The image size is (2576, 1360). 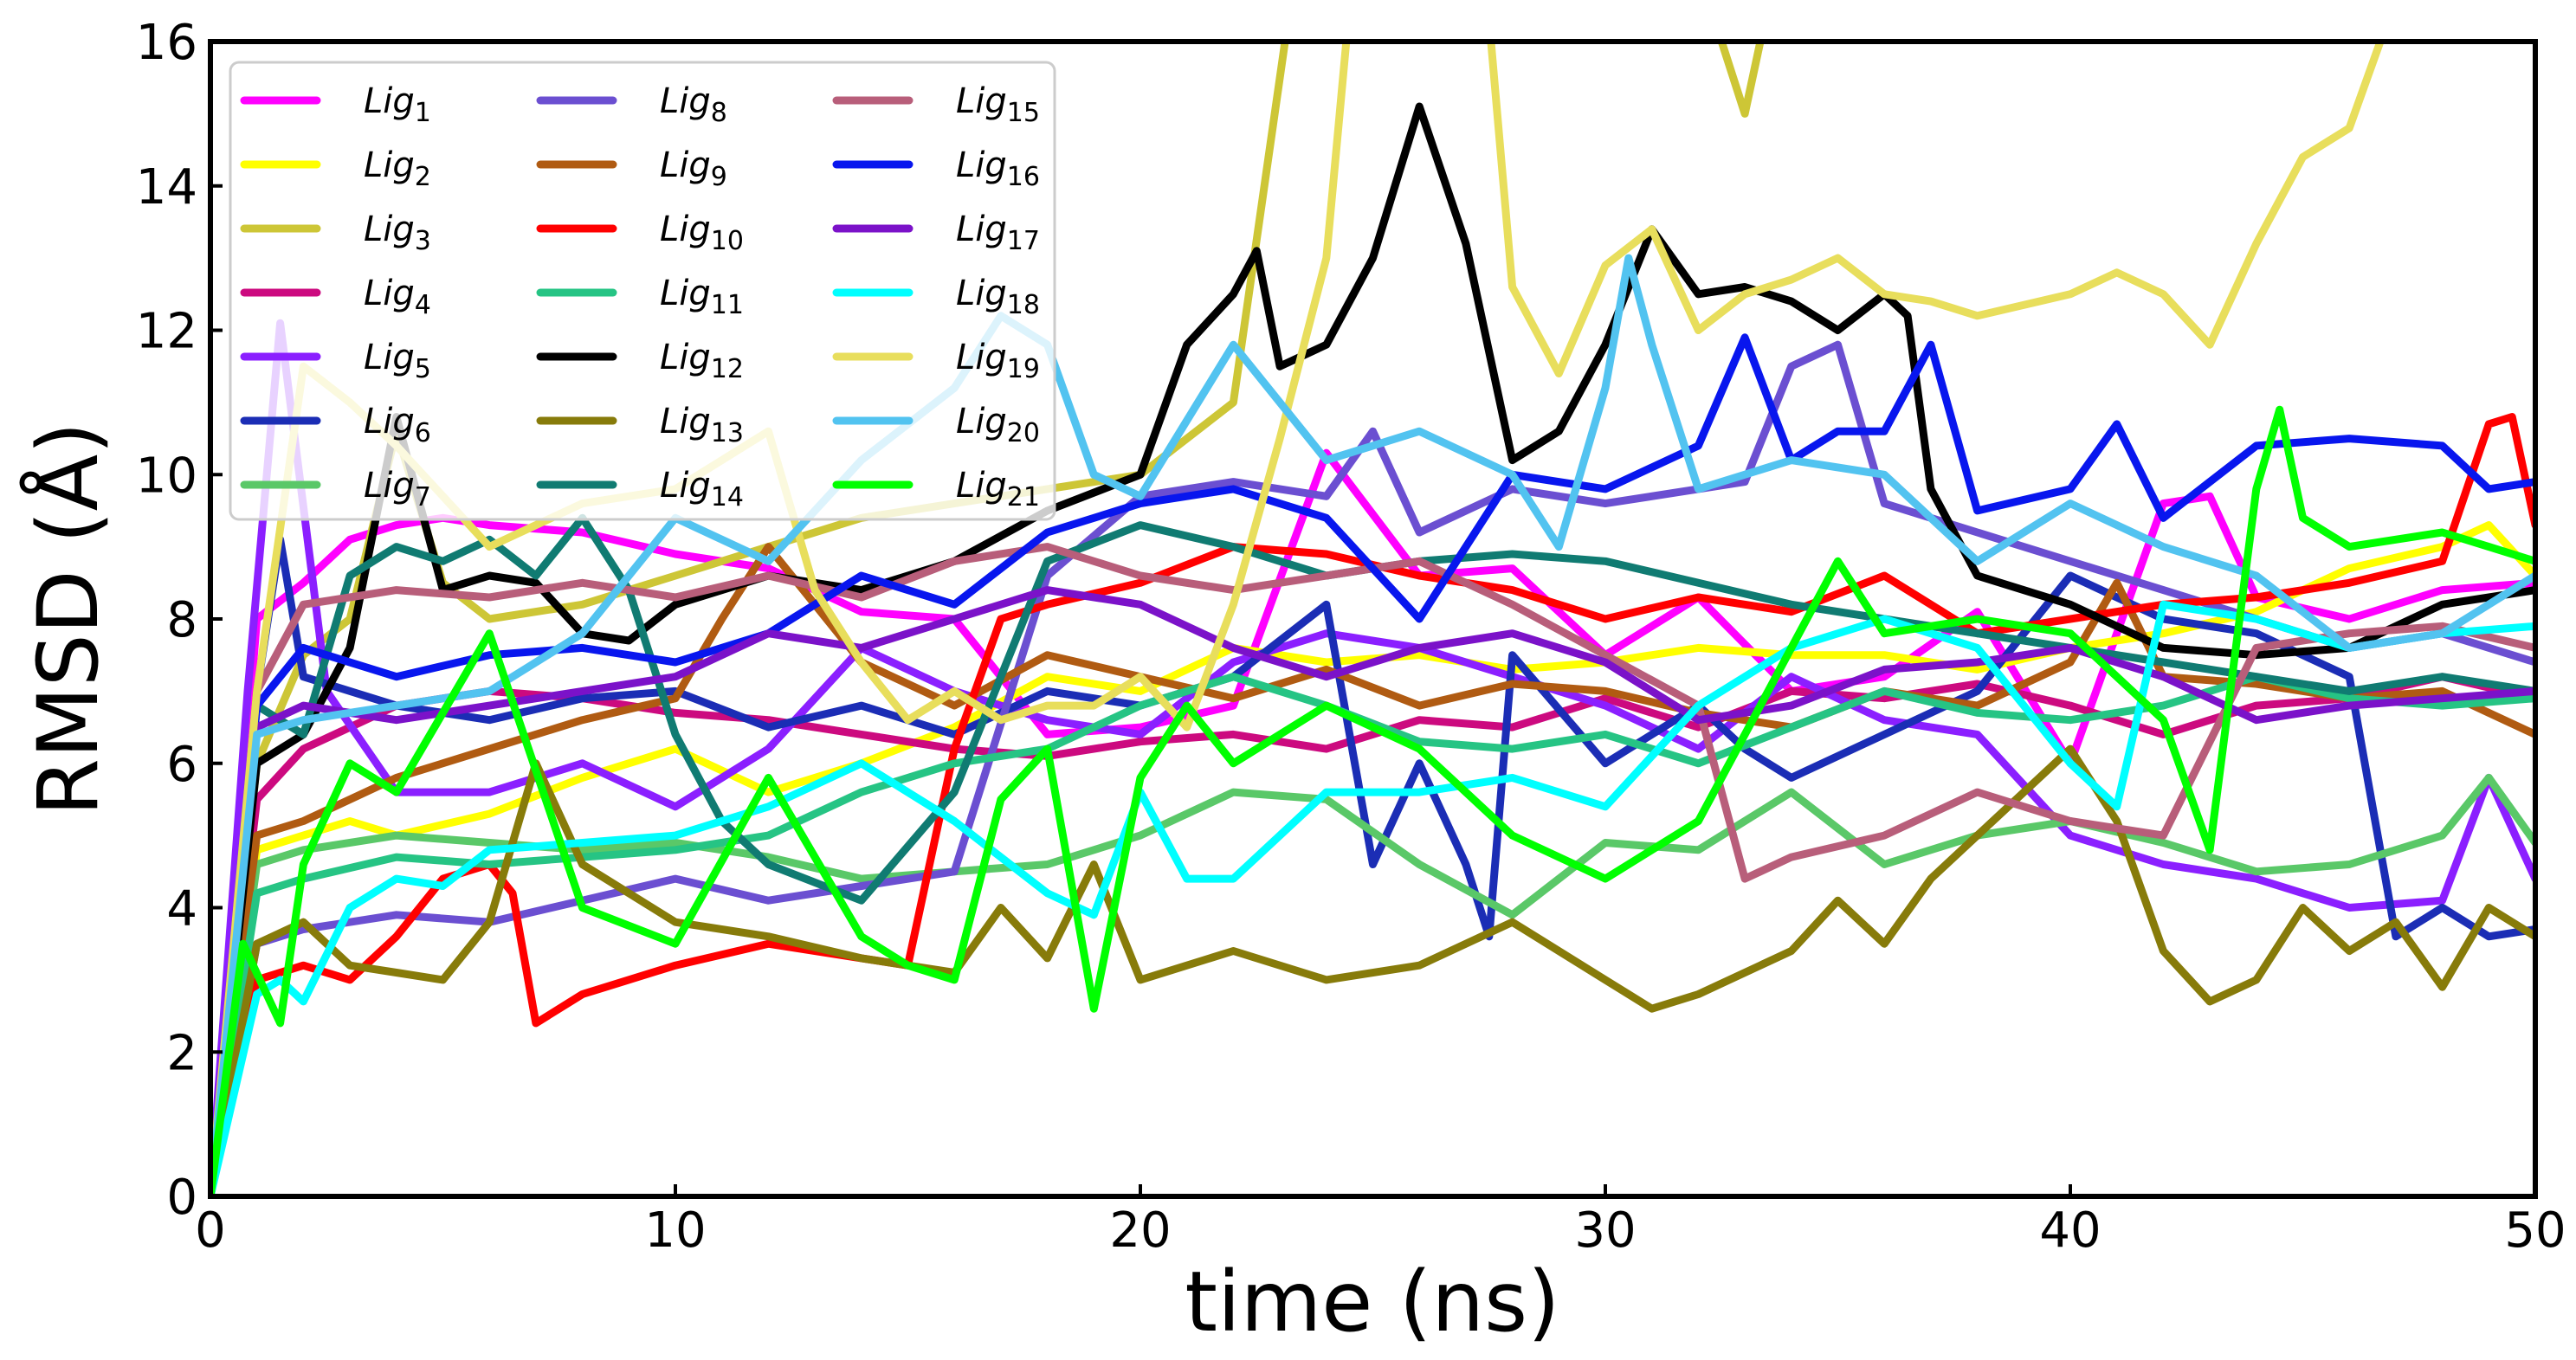 I want to click on y-tick-label: 8, so click(x=181, y=620).